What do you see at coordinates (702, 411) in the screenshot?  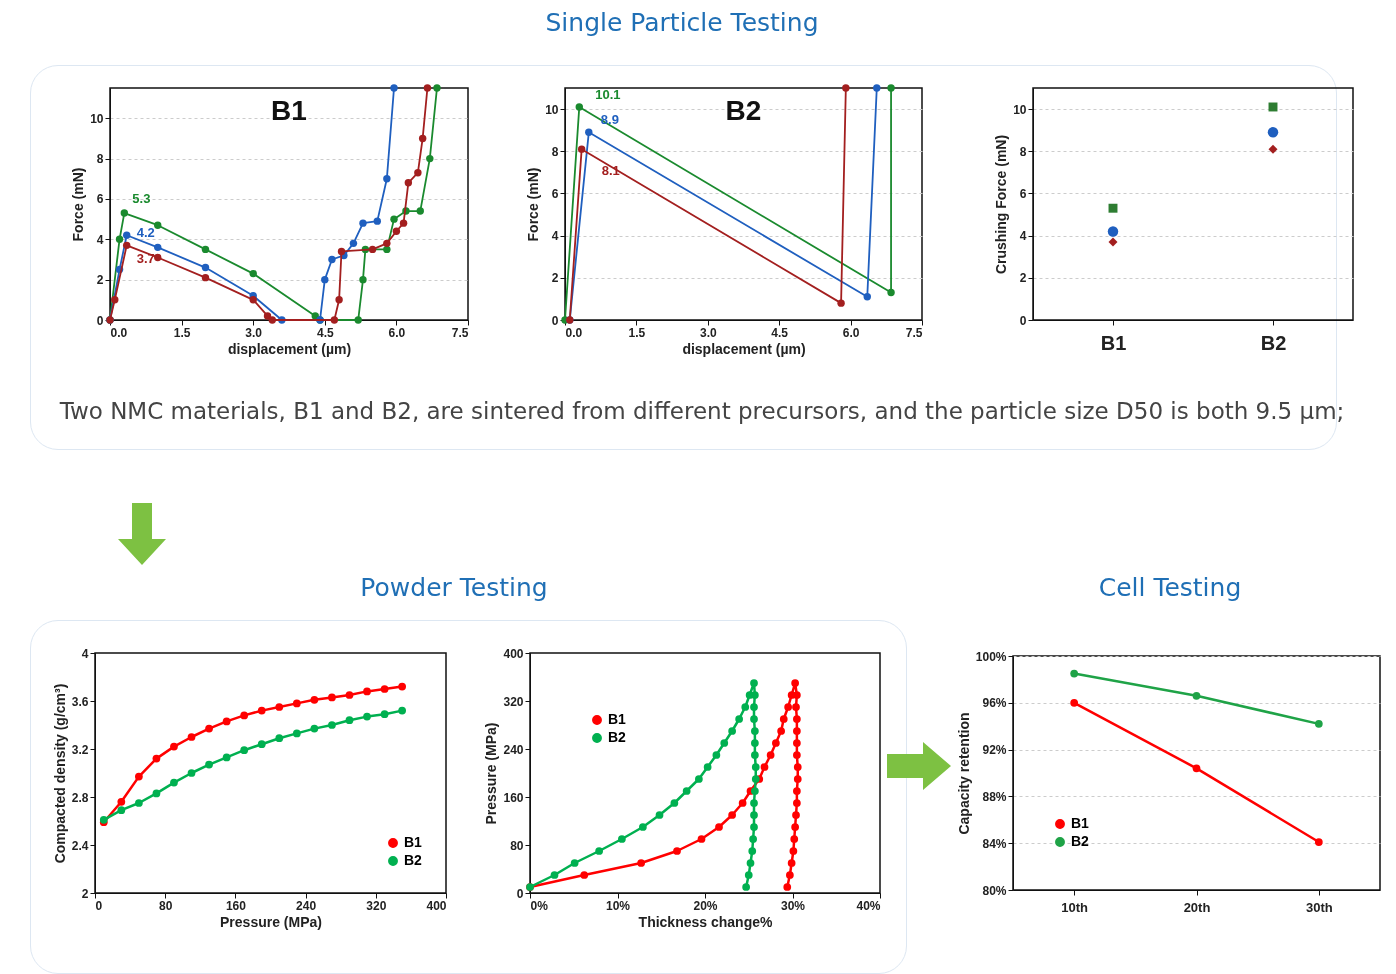 I see `text: Two NMC materials, B1 and B2, are sintered from different precursors, and the particle size D50 is both 9.5 μm;` at bounding box center [702, 411].